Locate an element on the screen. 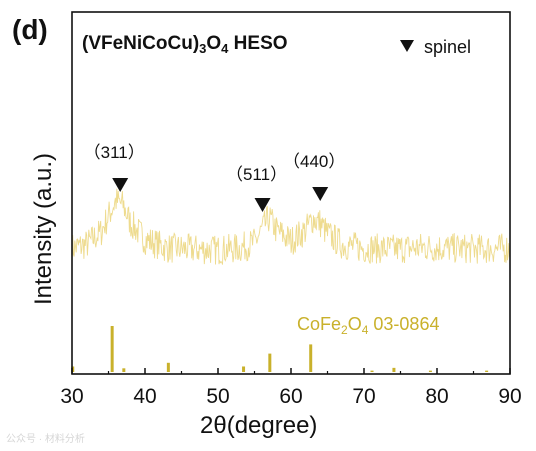  panel-label: (d) is located at coordinates (30, 29).